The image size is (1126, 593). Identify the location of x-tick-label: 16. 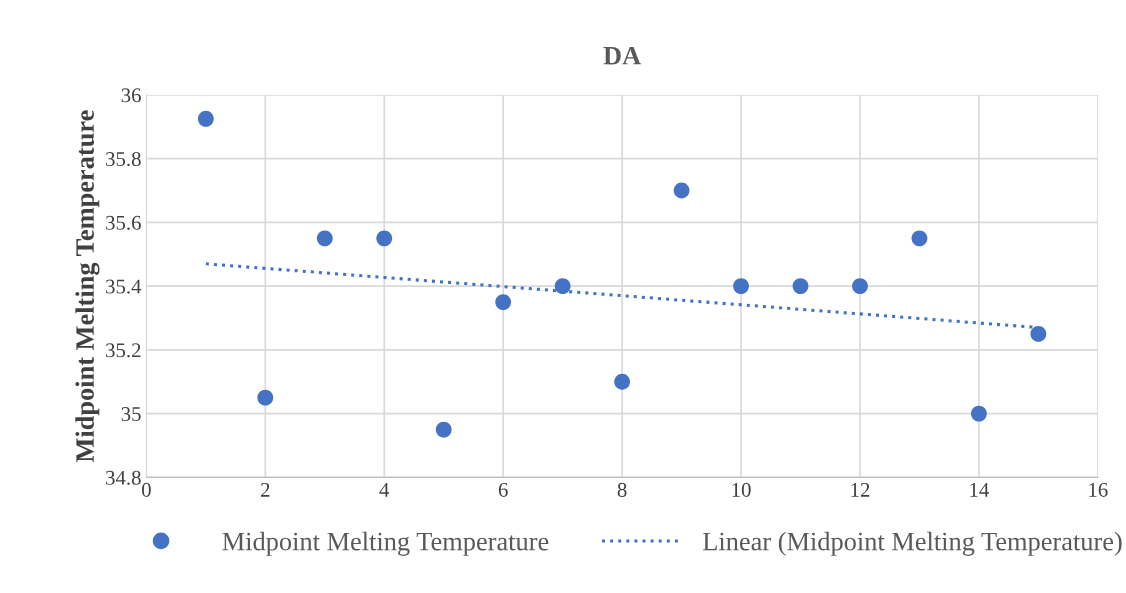
(1098, 489).